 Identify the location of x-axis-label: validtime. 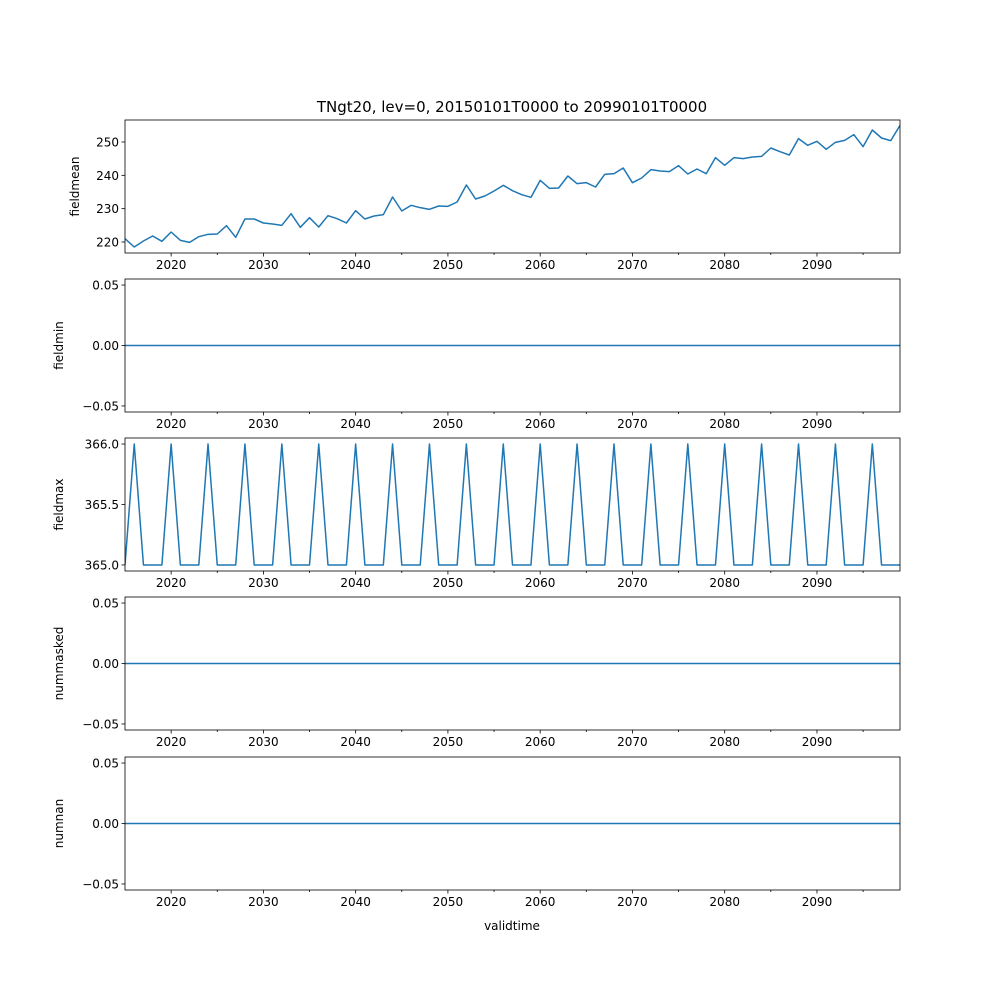
(512, 926).